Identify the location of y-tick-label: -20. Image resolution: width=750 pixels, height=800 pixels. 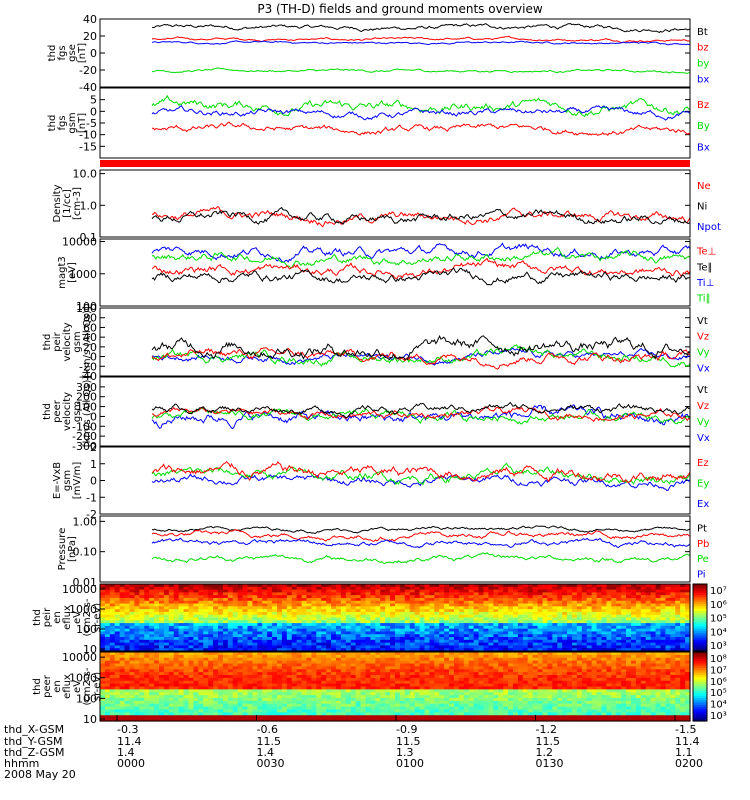
(88, 70).